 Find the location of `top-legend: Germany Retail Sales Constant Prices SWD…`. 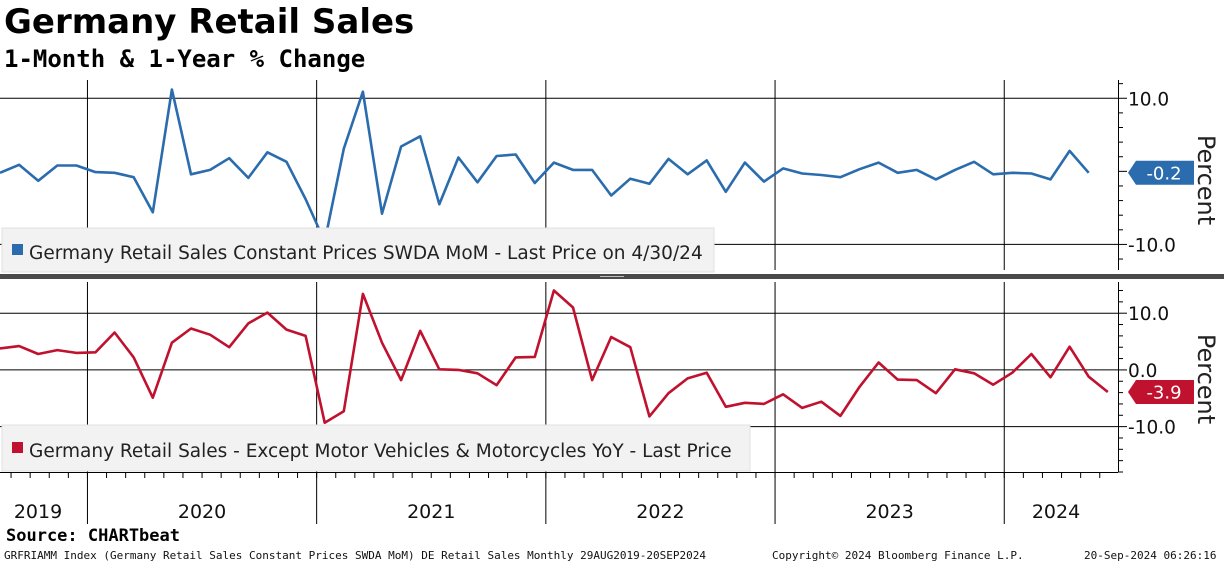

top-legend: Germany Retail Sales Constant Prices SWD… is located at coordinates (358, 250).